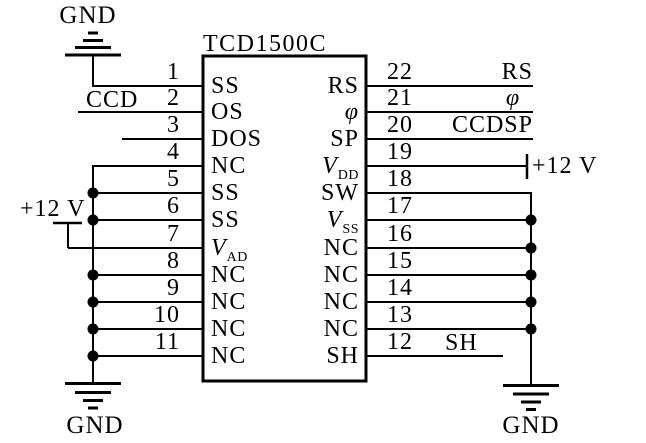 The width and height of the screenshot is (646, 443). What do you see at coordinates (265, 44) in the screenshot?
I see `chip-title: TCD1500C` at bounding box center [265, 44].